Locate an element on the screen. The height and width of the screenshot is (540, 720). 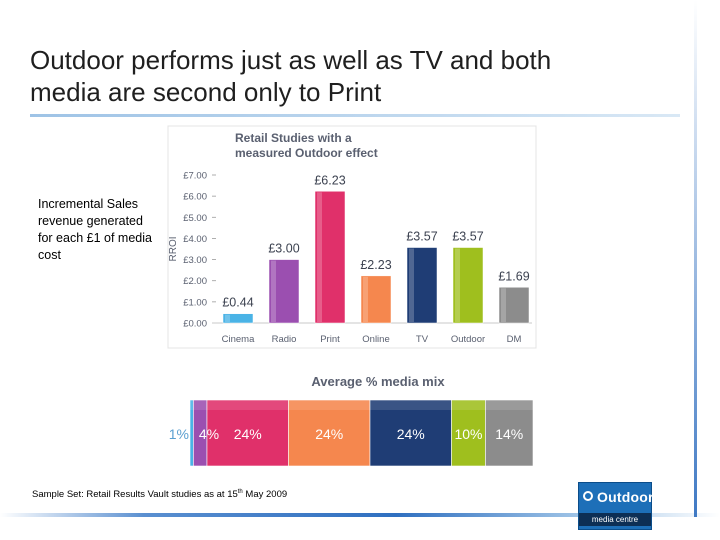
media-mix-title: Average % media mix is located at coordinates (378, 381).